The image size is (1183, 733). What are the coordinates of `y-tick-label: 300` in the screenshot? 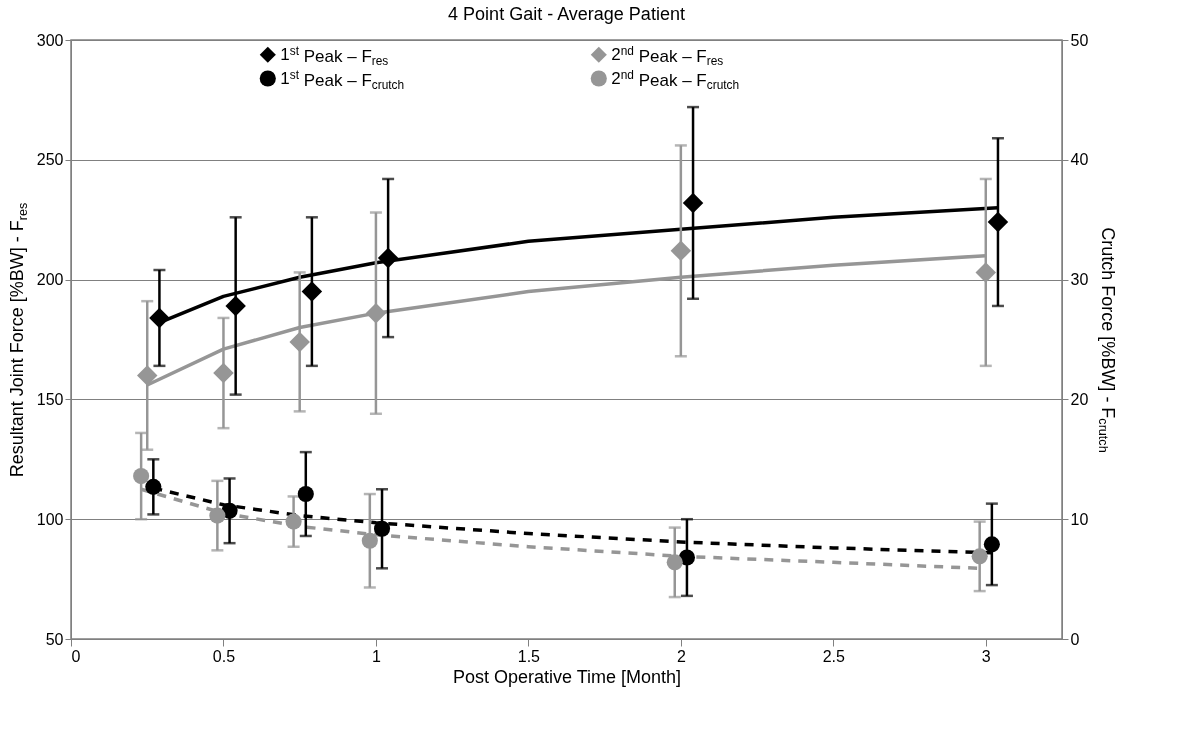 It's located at (50, 40).